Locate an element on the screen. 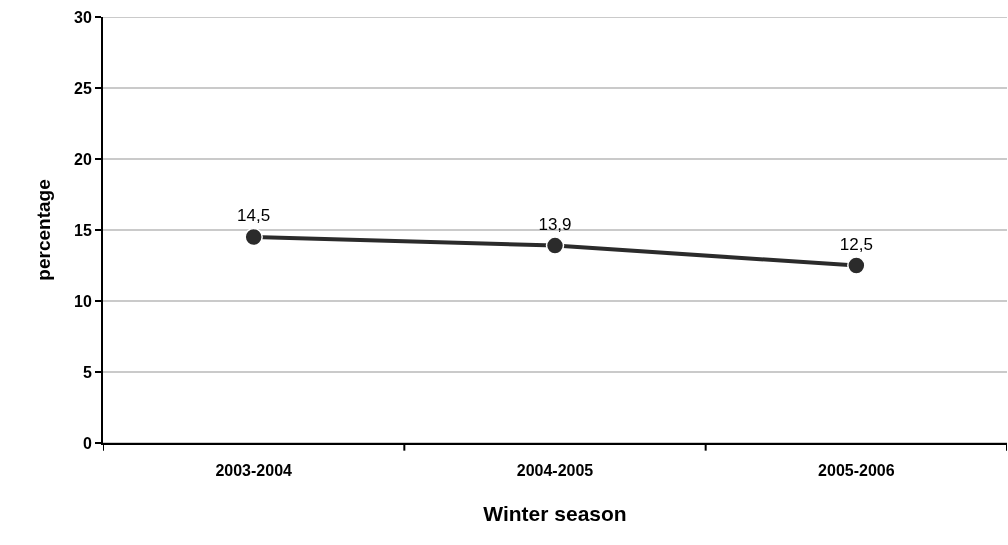 This screenshot has height=545, width=1008. y-tick-label: 25 is located at coordinates (83, 88).